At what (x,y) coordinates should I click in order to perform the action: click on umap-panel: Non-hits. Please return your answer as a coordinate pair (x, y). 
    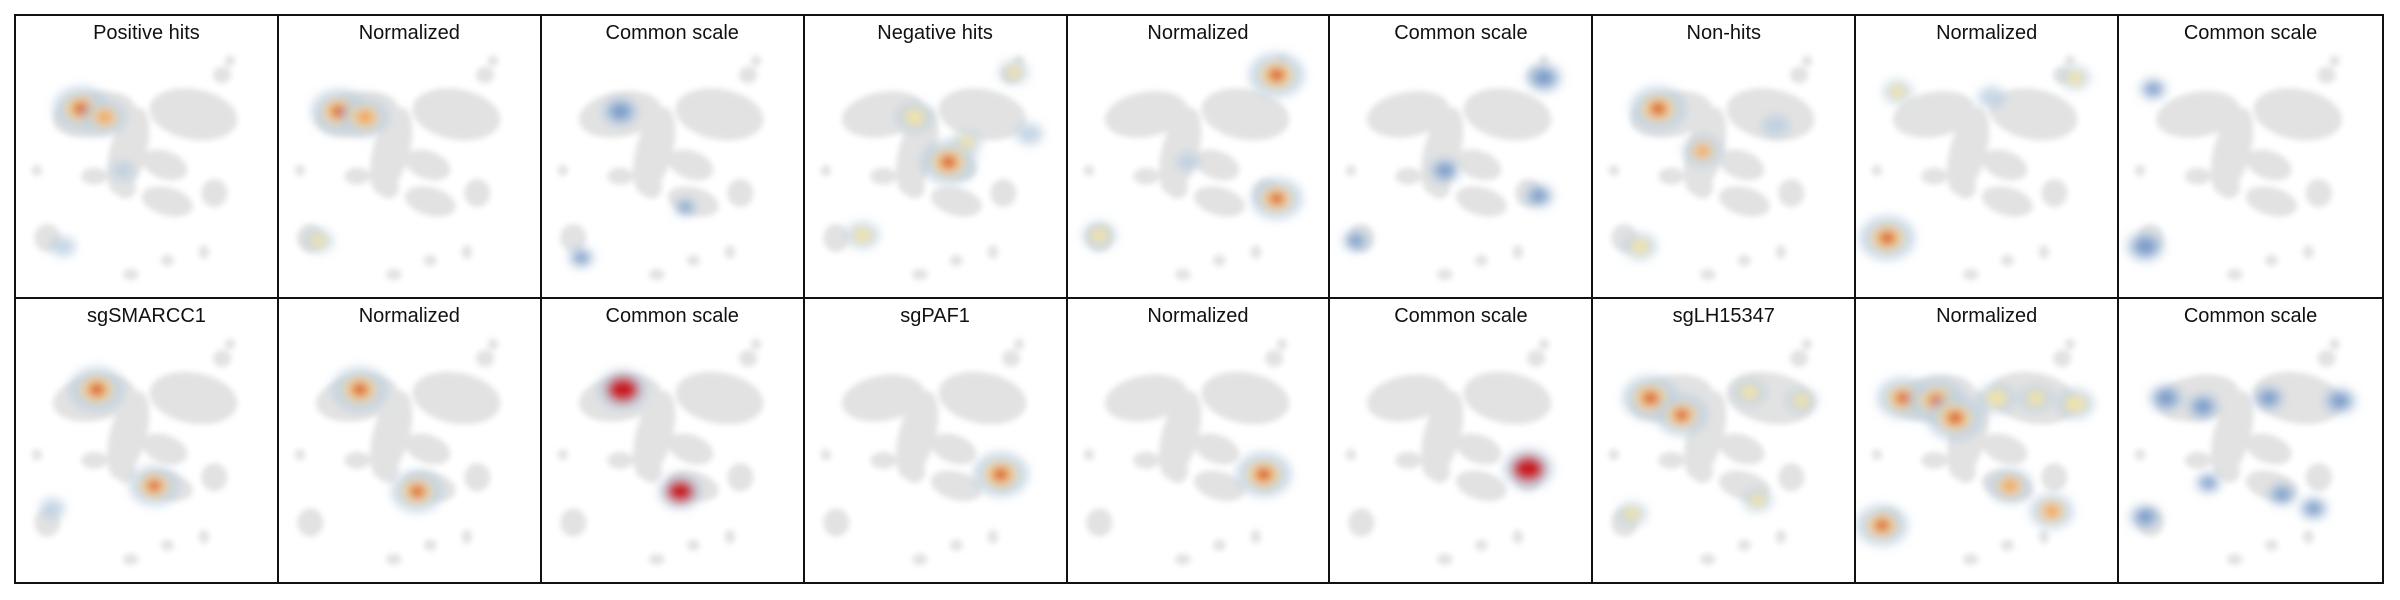
    Looking at the image, I should click on (1725, 157).